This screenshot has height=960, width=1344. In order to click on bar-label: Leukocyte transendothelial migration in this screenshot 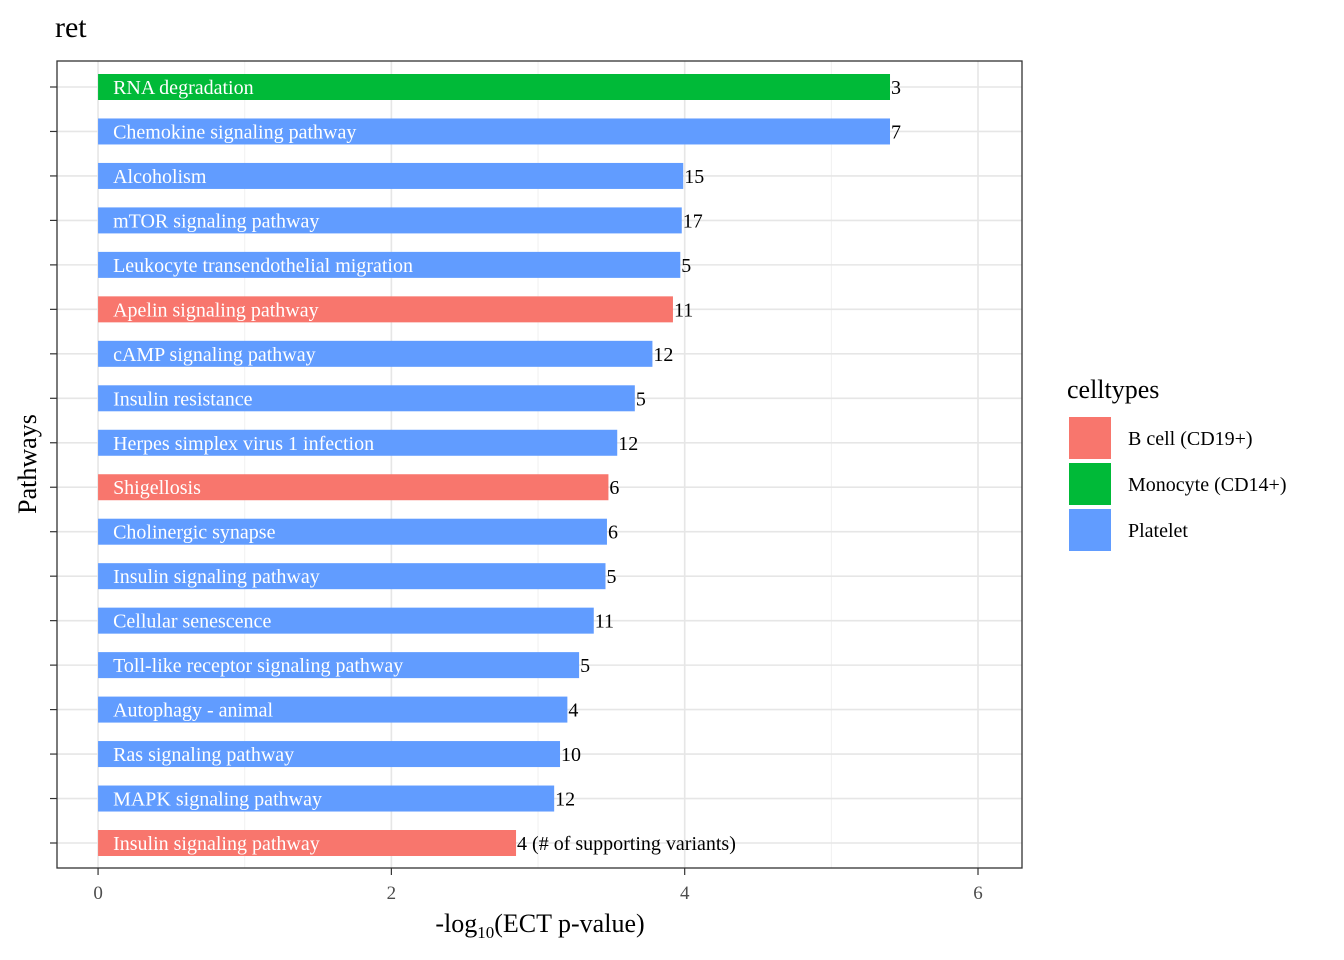, I will do `click(263, 266)`.